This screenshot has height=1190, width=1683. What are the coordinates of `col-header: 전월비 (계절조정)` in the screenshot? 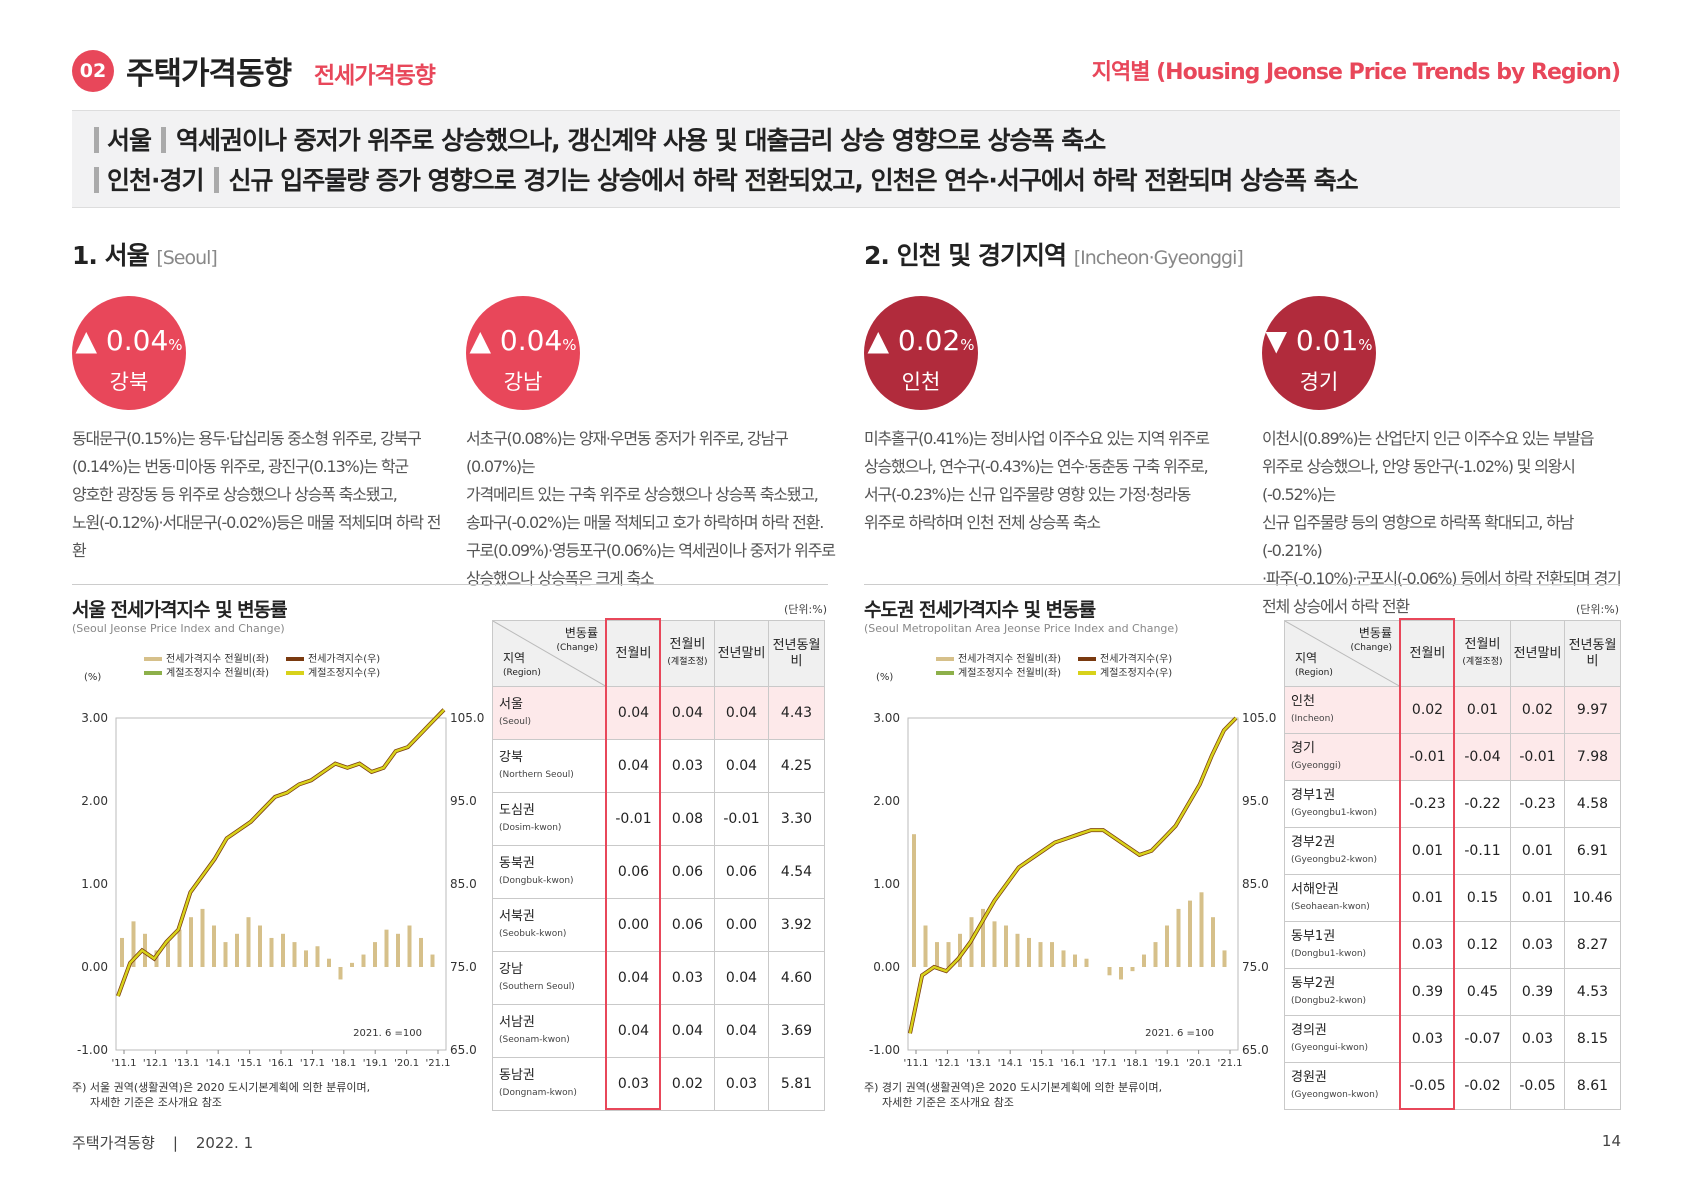 It's located at (687, 653).